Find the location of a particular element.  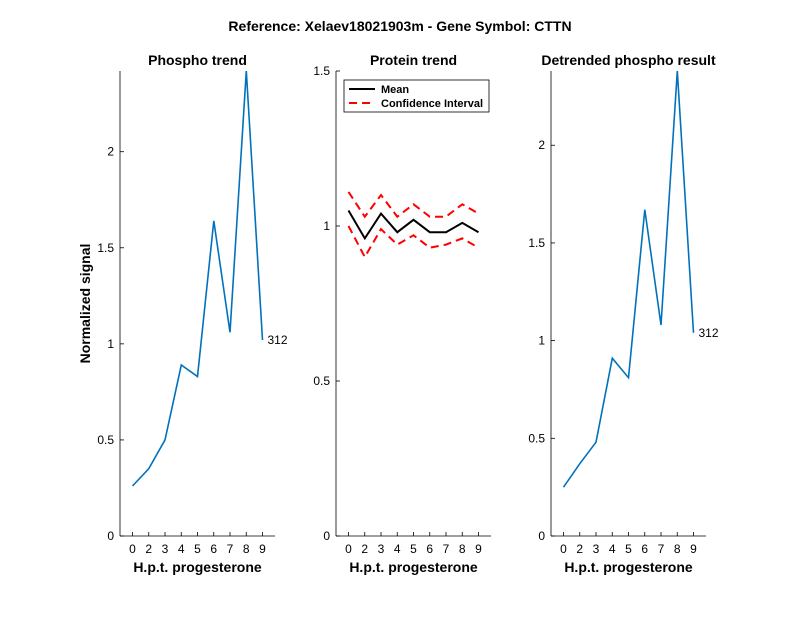

legend-entry-label: Mean is located at coordinates (395, 90).